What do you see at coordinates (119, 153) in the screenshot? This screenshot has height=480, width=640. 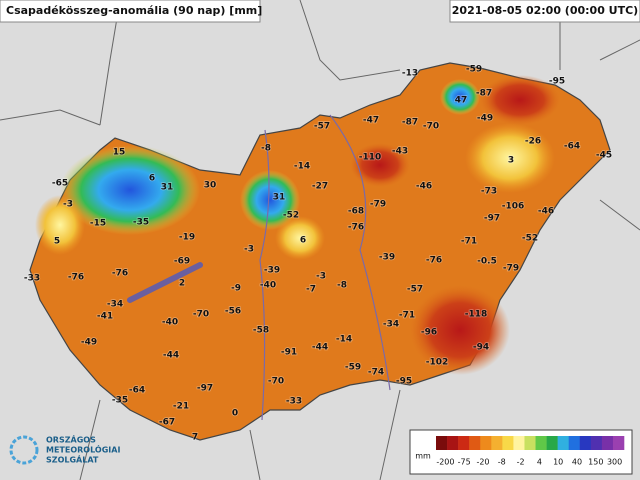 I see `station-value: 15` at bounding box center [119, 153].